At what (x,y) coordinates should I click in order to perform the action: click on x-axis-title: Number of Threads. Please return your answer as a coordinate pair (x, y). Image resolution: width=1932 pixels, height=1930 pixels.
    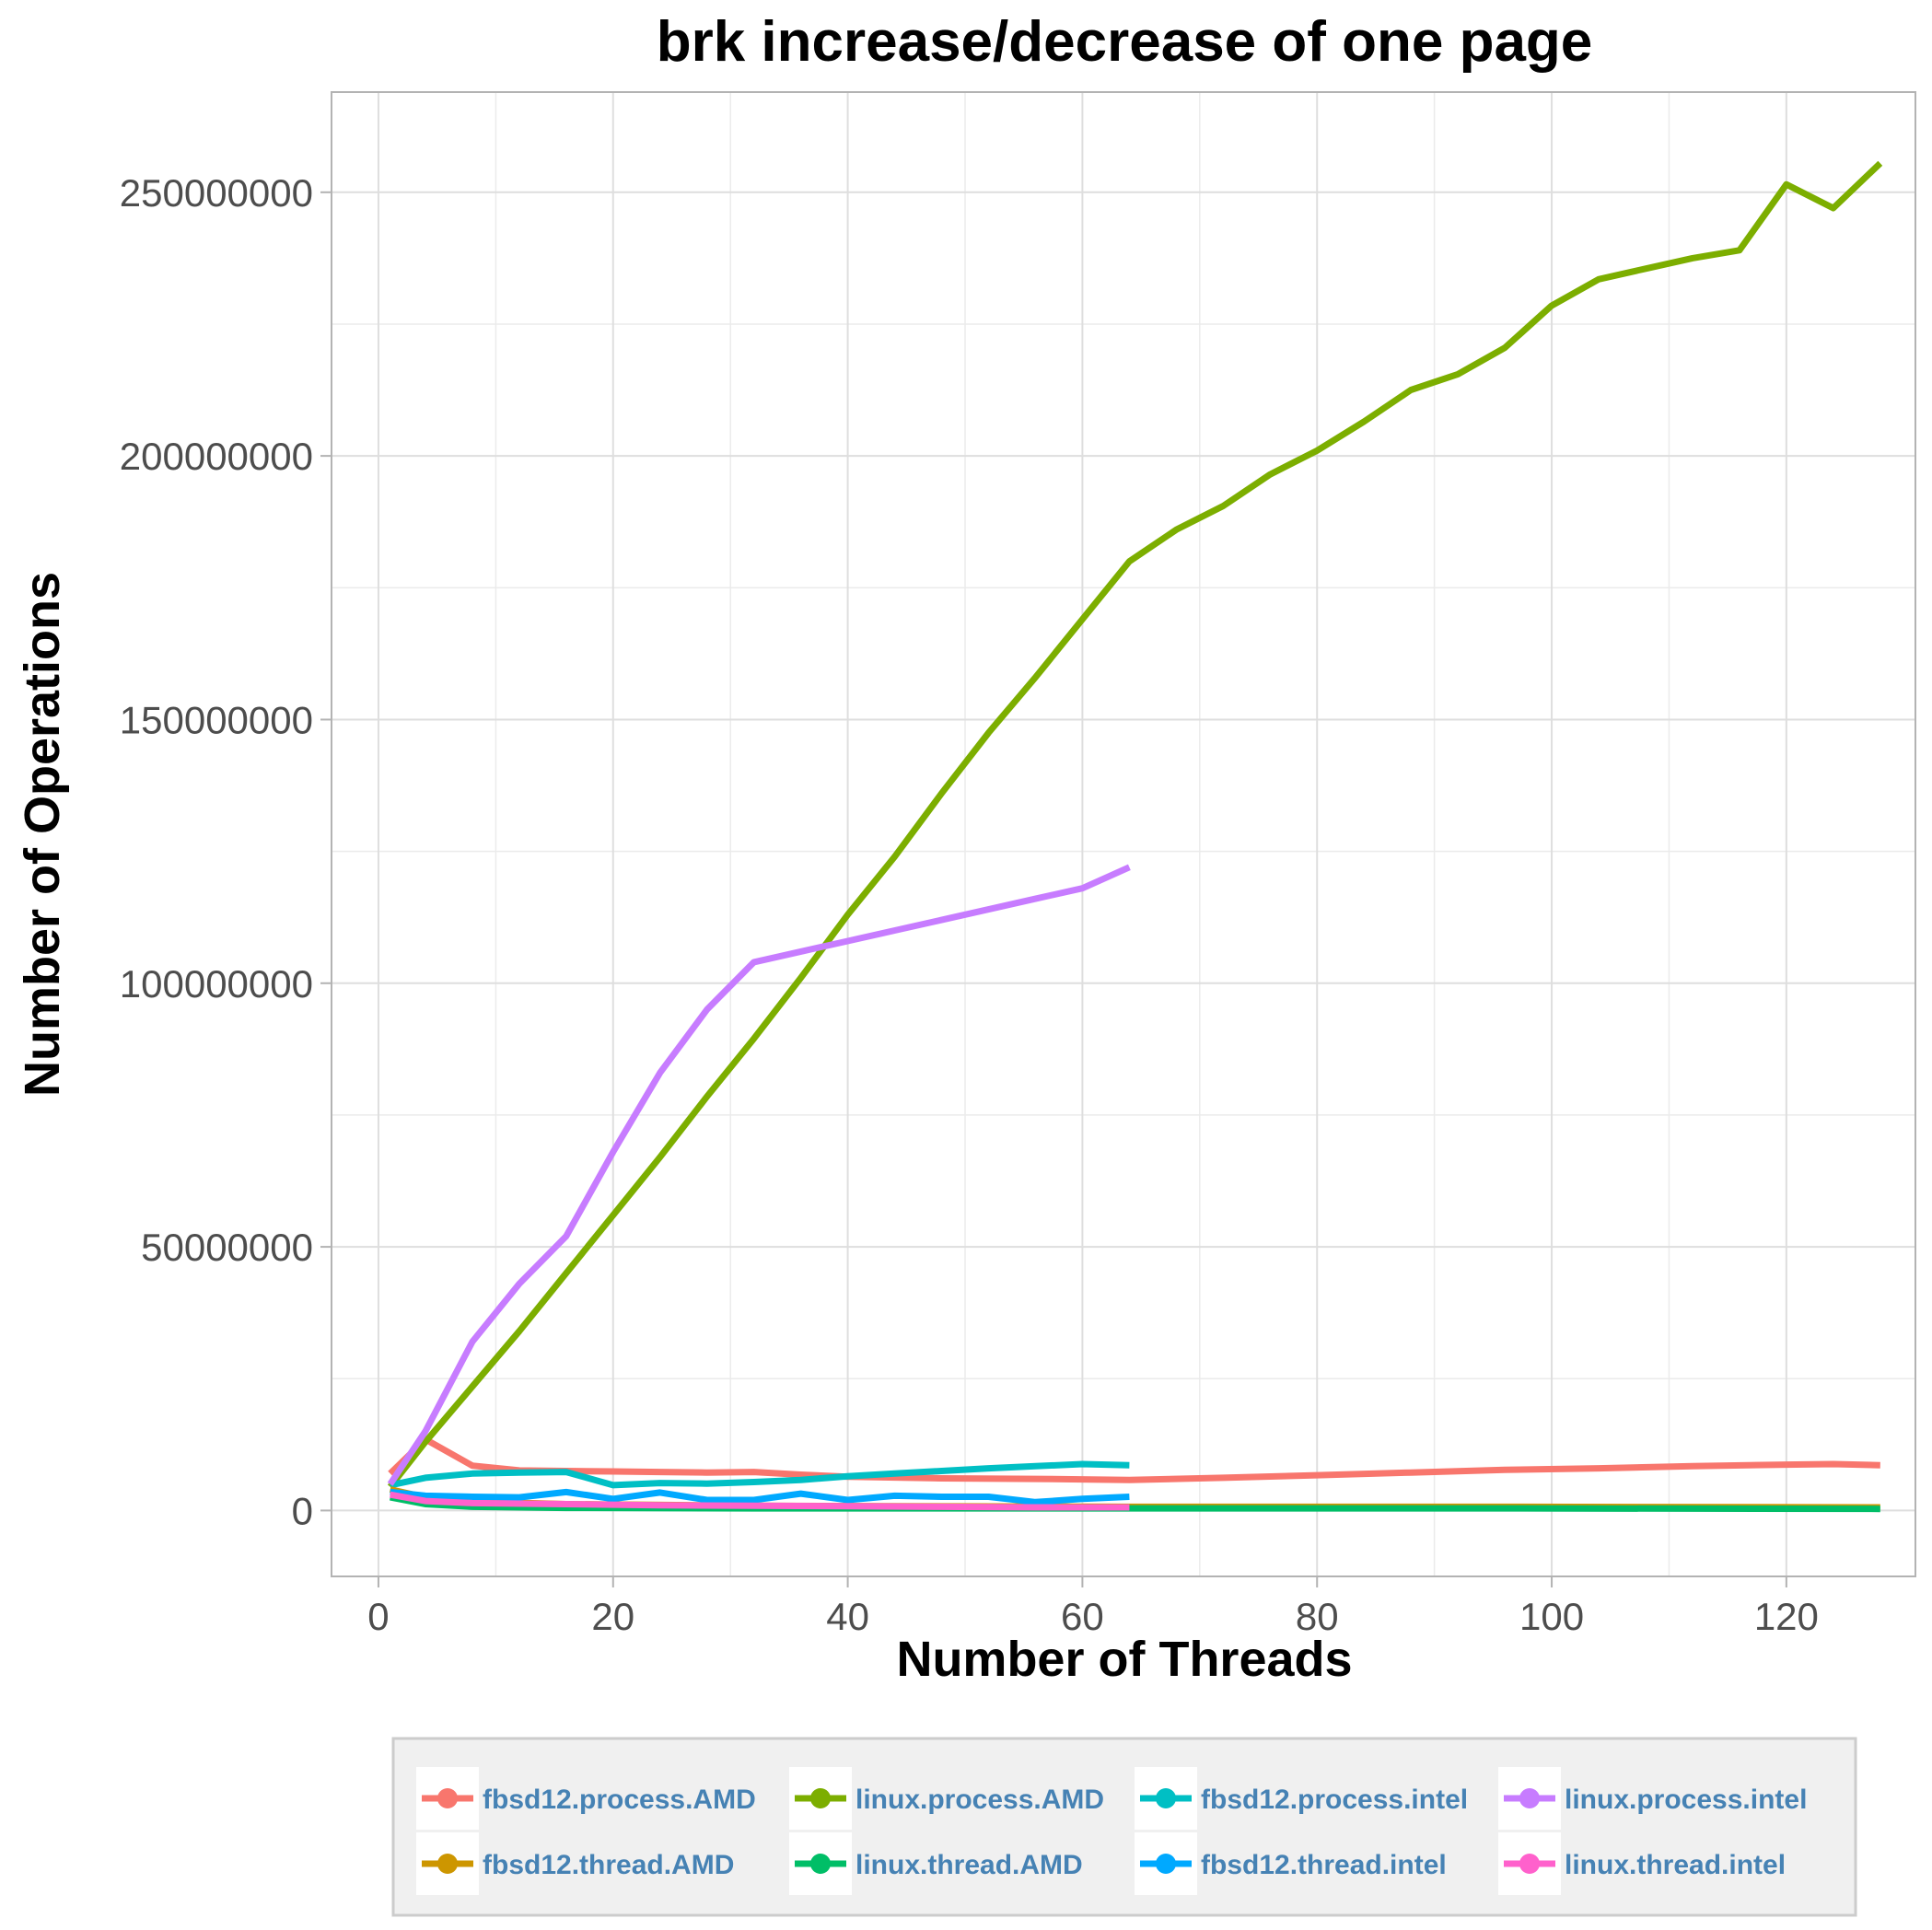
    Looking at the image, I should click on (1124, 1659).